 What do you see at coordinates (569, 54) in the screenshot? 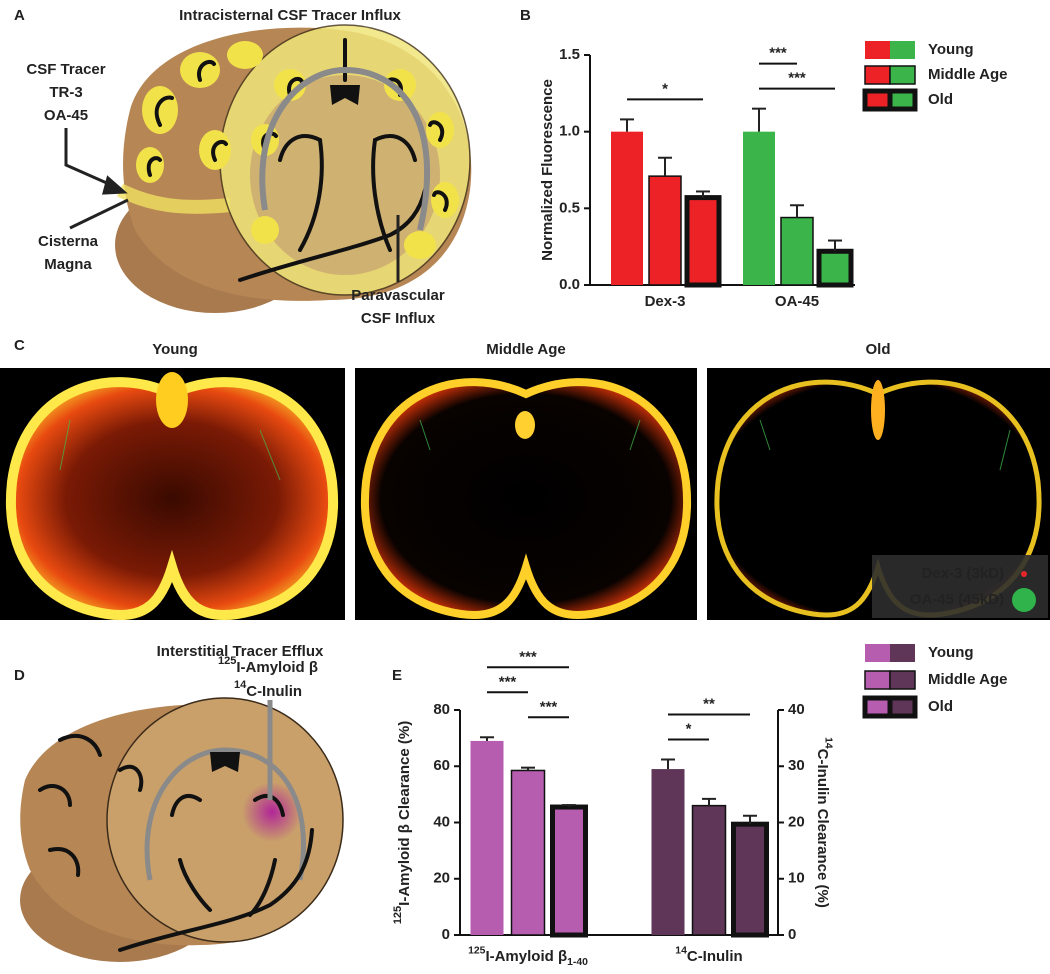
I see `y-tick-label: 1.5` at bounding box center [569, 54].